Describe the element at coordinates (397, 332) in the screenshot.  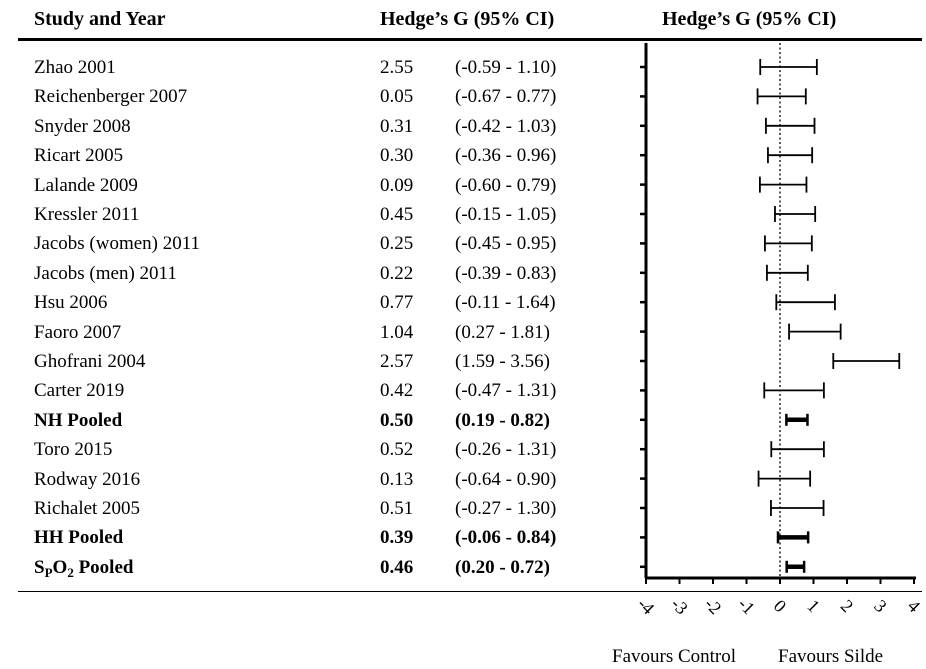
I see `effect-size-value: 1.04` at that location.